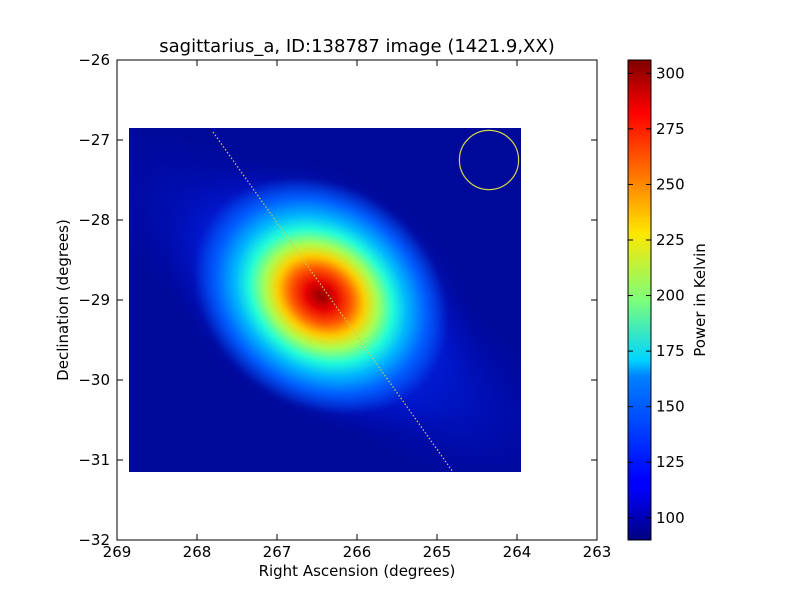 This screenshot has width=800, height=600. Describe the element at coordinates (437, 552) in the screenshot. I see `x-tick-label: 265` at that location.